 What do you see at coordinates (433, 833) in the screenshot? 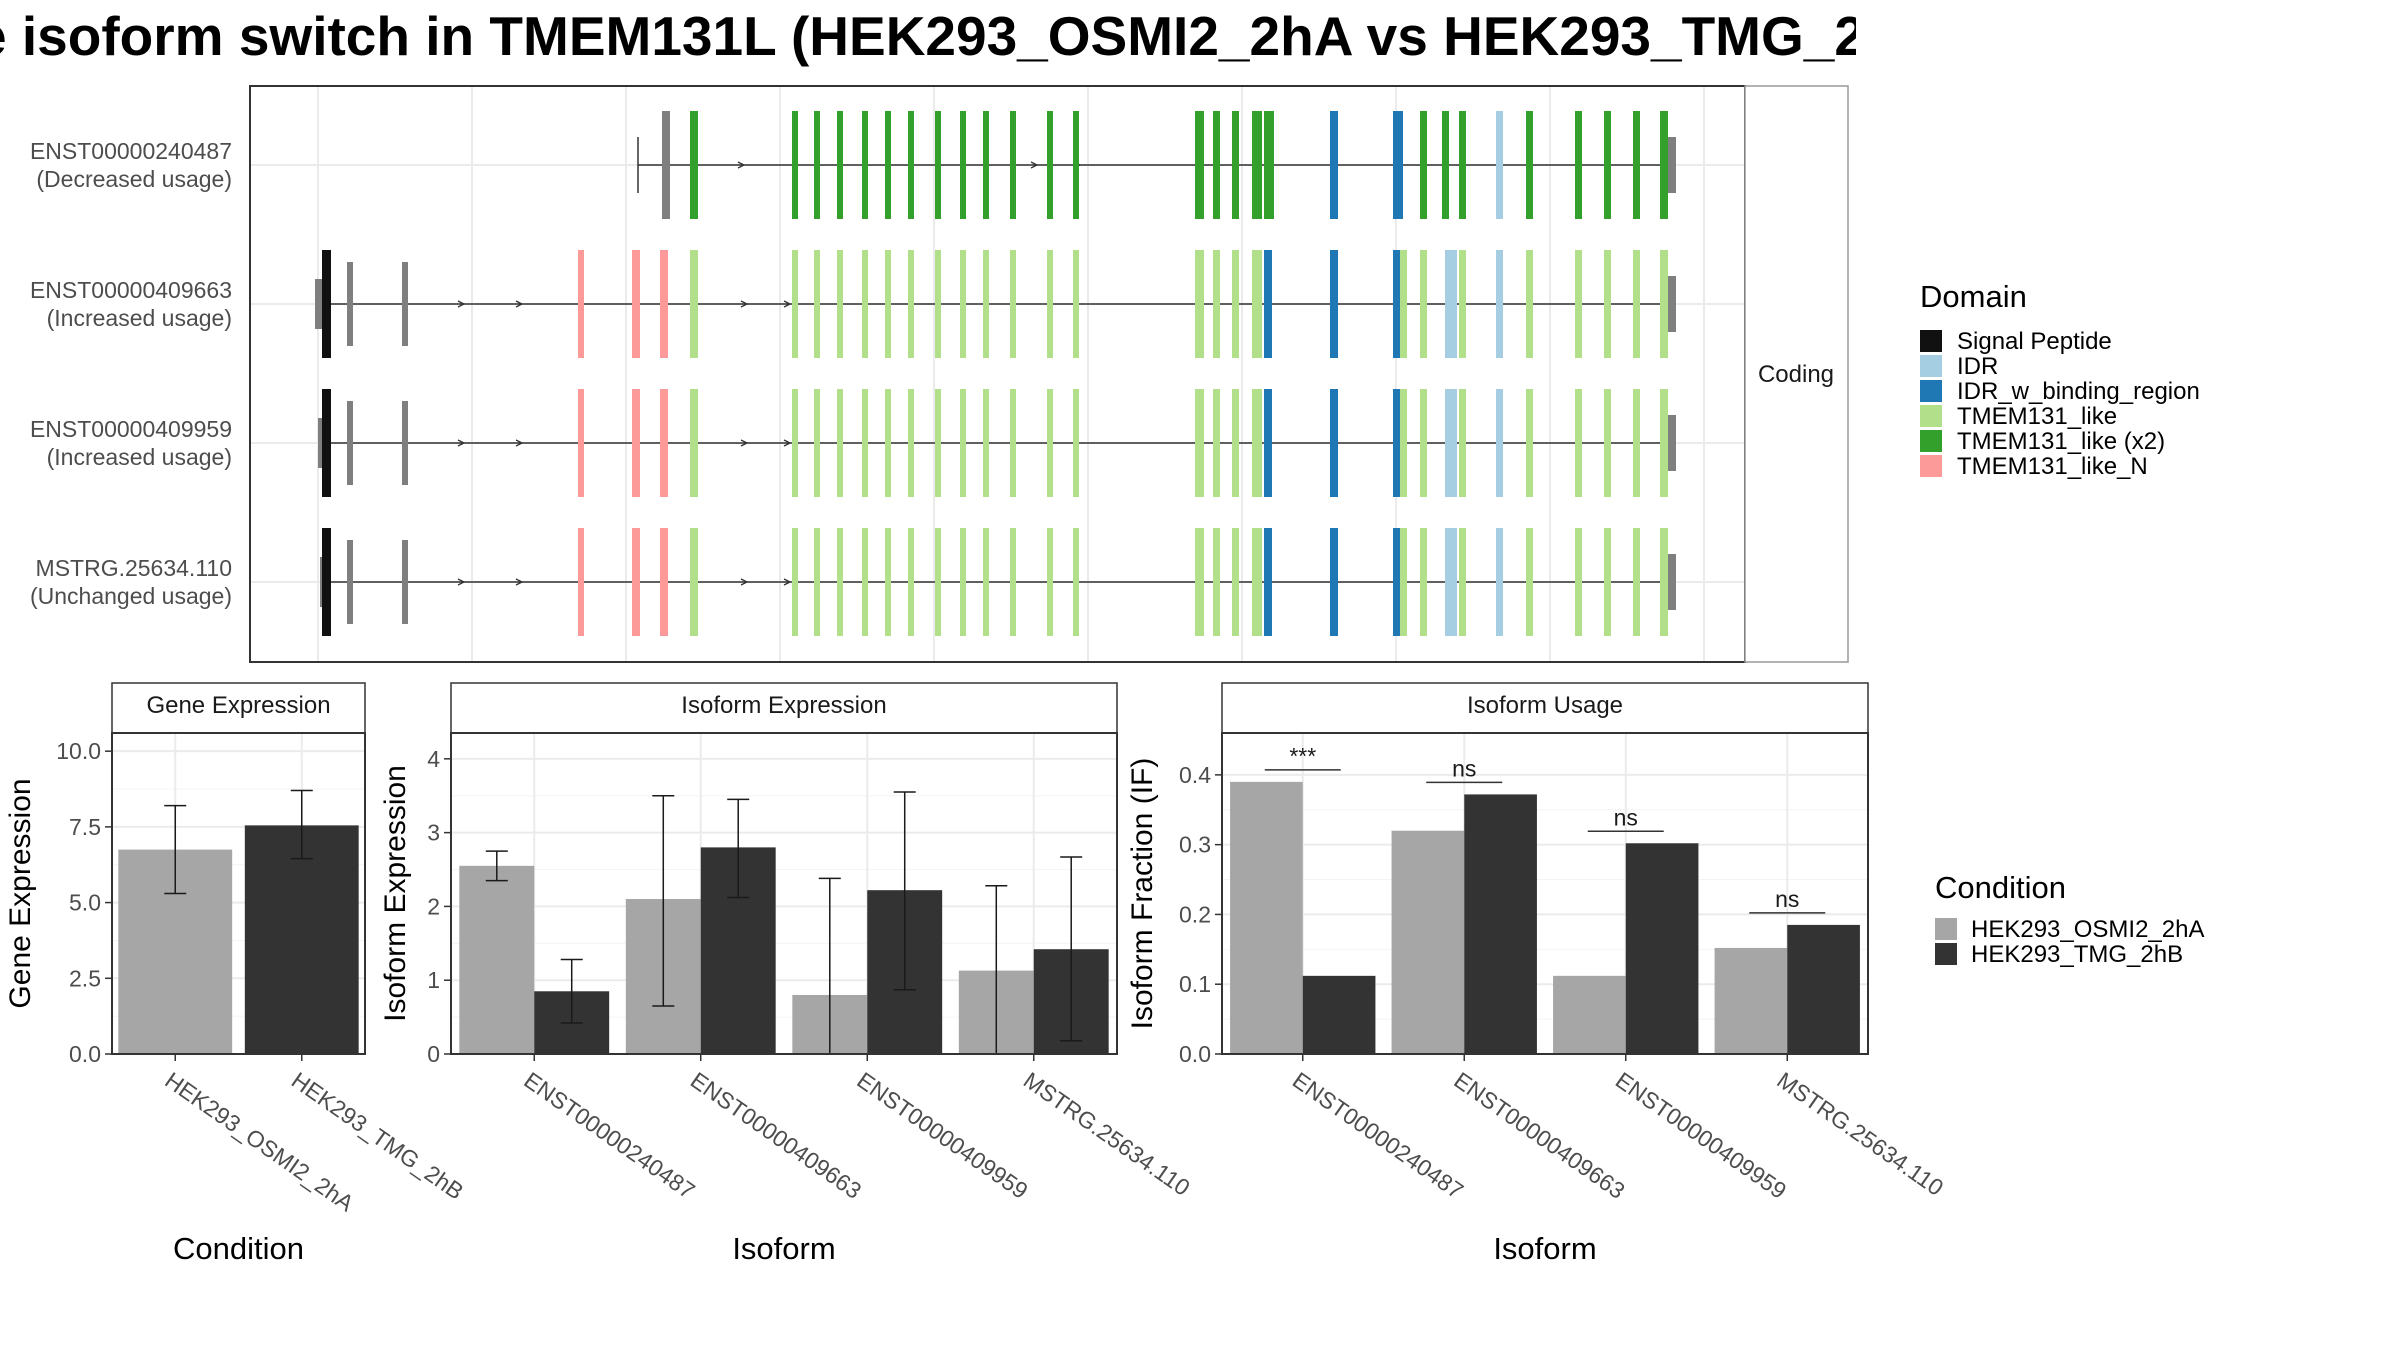
I see `y-tick-label: 3` at bounding box center [433, 833].